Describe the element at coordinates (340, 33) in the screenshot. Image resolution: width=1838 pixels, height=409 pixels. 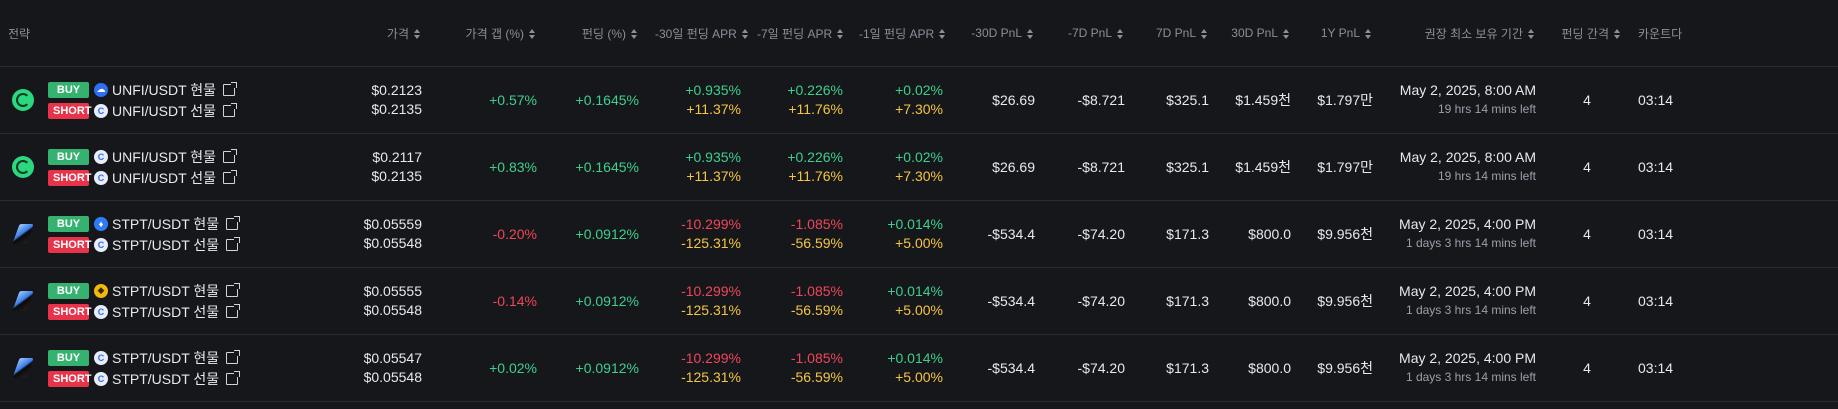
I see `header-price: 가격` at that location.